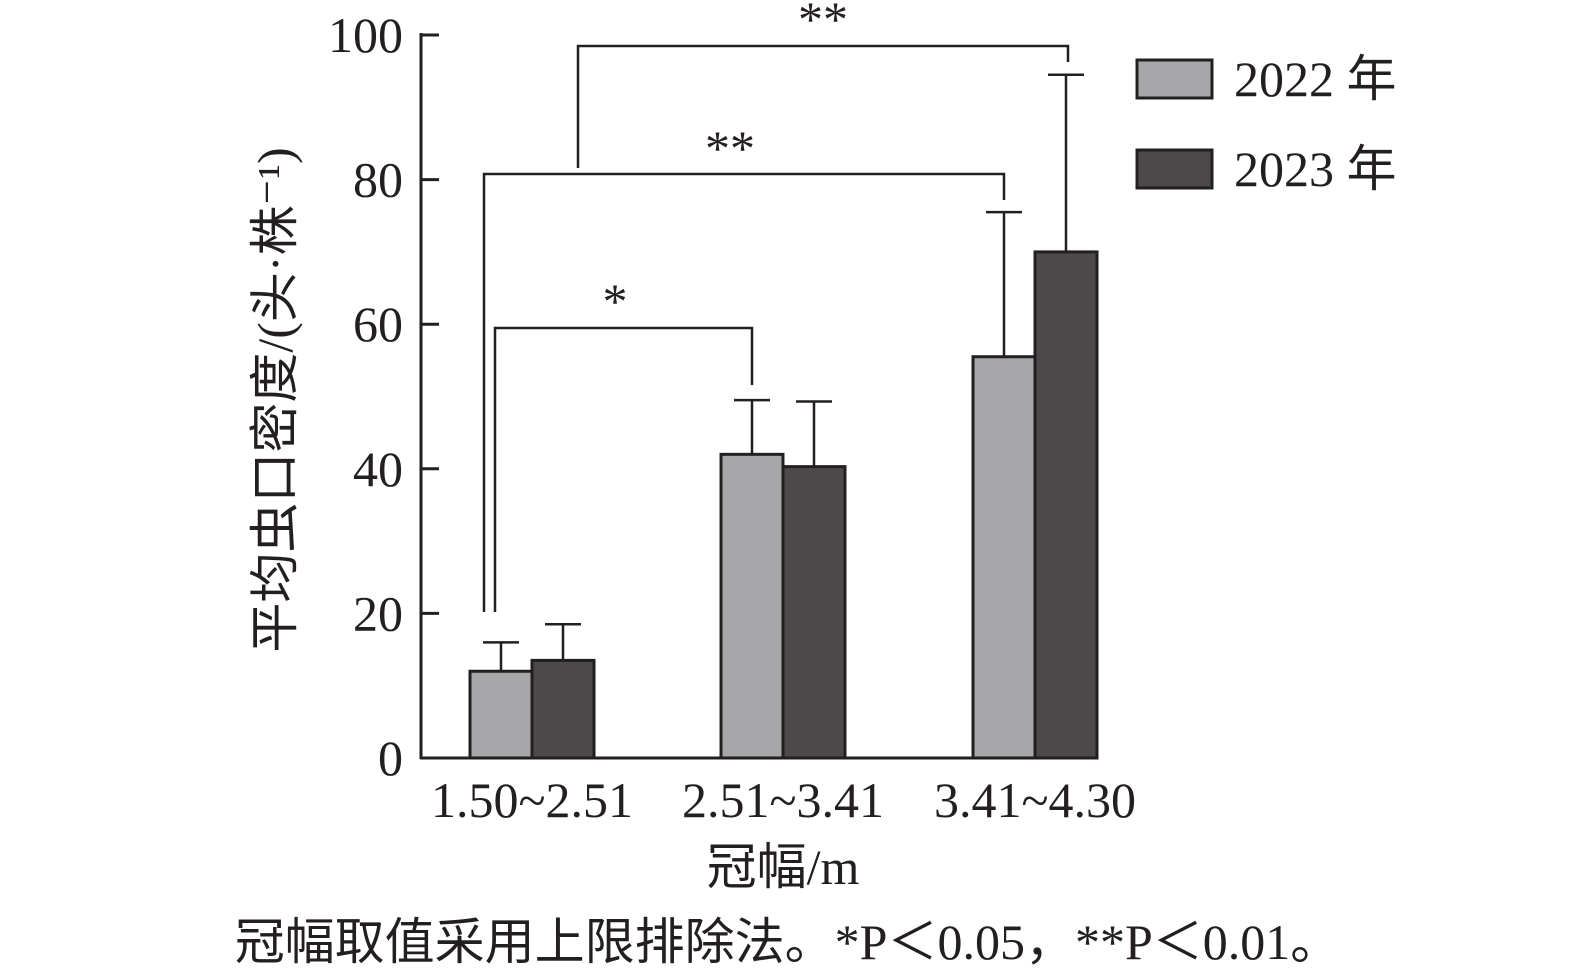 The image size is (1575, 974). What do you see at coordinates (378, 180) in the screenshot?
I see `y-tick-label: 80` at bounding box center [378, 180].